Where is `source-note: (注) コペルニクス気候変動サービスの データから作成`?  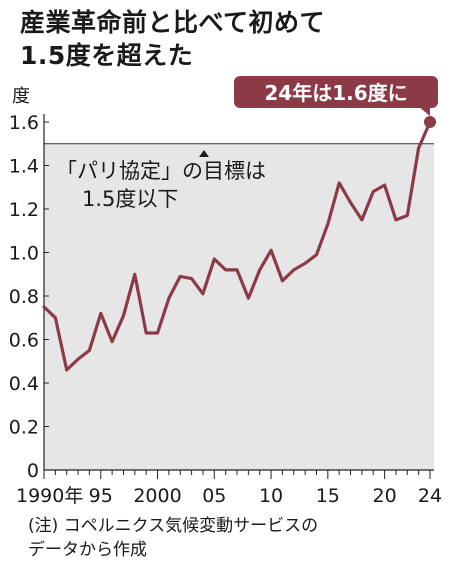
source-note: (注) コペルニクス気候変動サービスの データから作成 is located at coordinates (173, 538).